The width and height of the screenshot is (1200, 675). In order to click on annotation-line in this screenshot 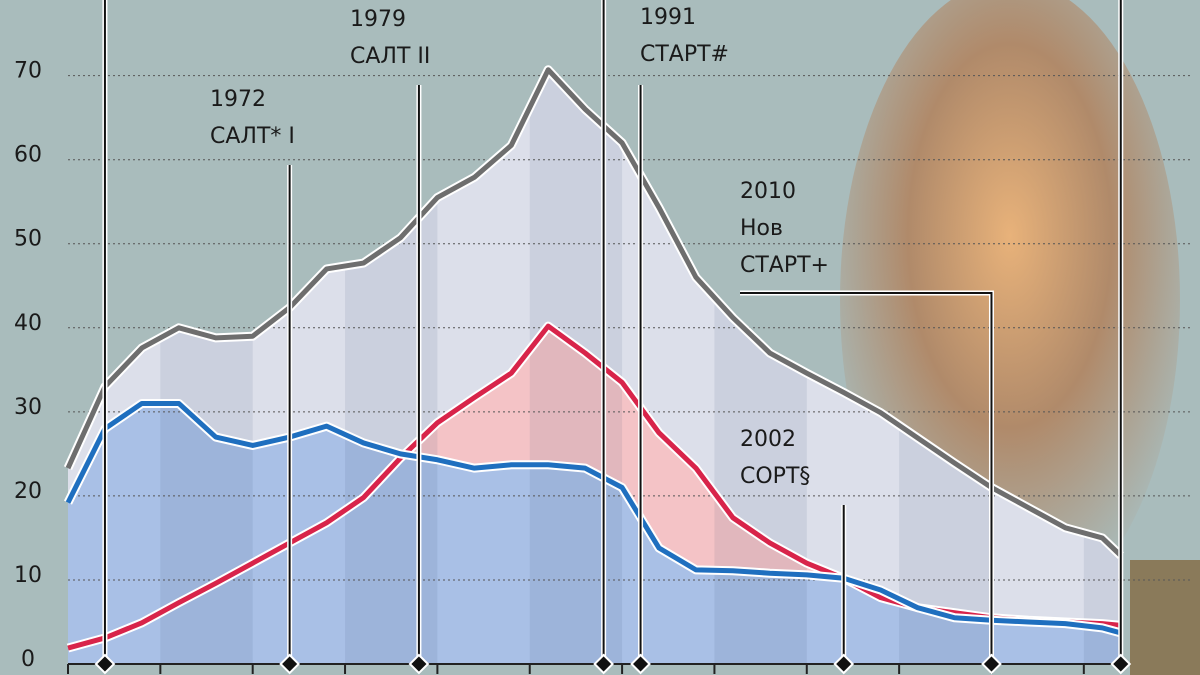, I will do `click(866, 478)`.